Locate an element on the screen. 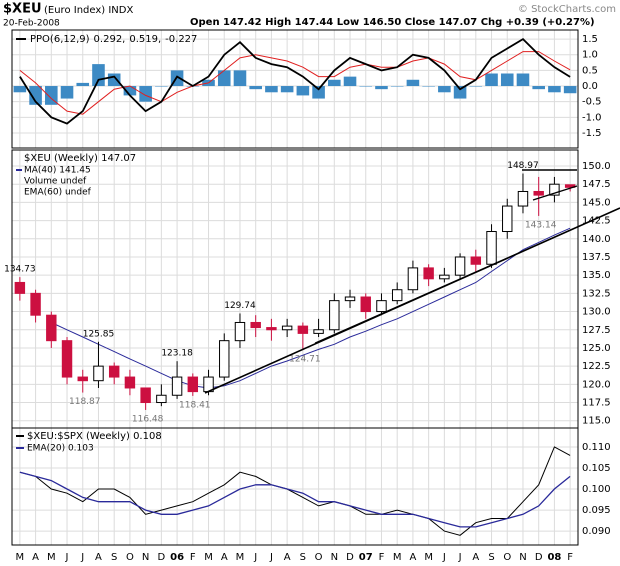 The width and height of the screenshot is (620, 566). y-tick-label: 122.5 is located at coordinates (596, 366).